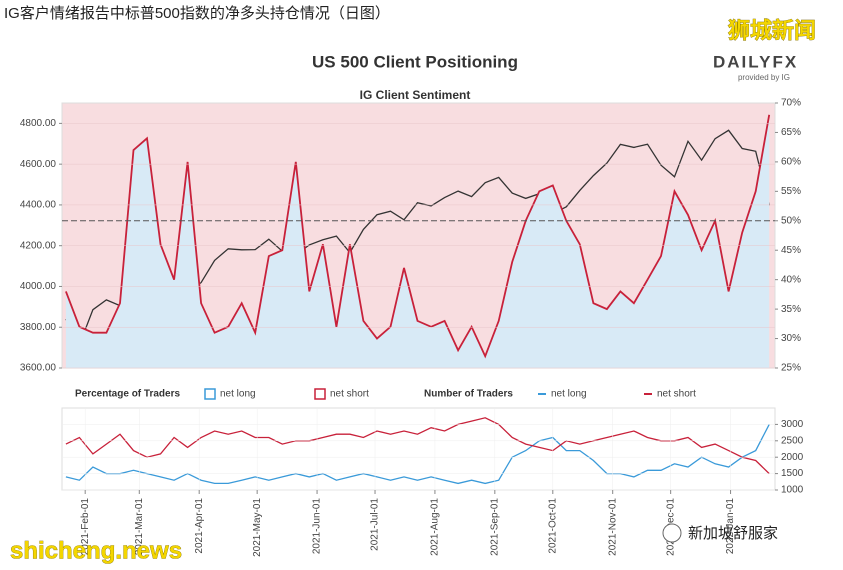 The width and height of the screenshot is (843, 570). What do you see at coordinates (415, 61) in the screenshot?
I see `chart-title: US 500 Client Positioning` at bounding box center [415, 61].